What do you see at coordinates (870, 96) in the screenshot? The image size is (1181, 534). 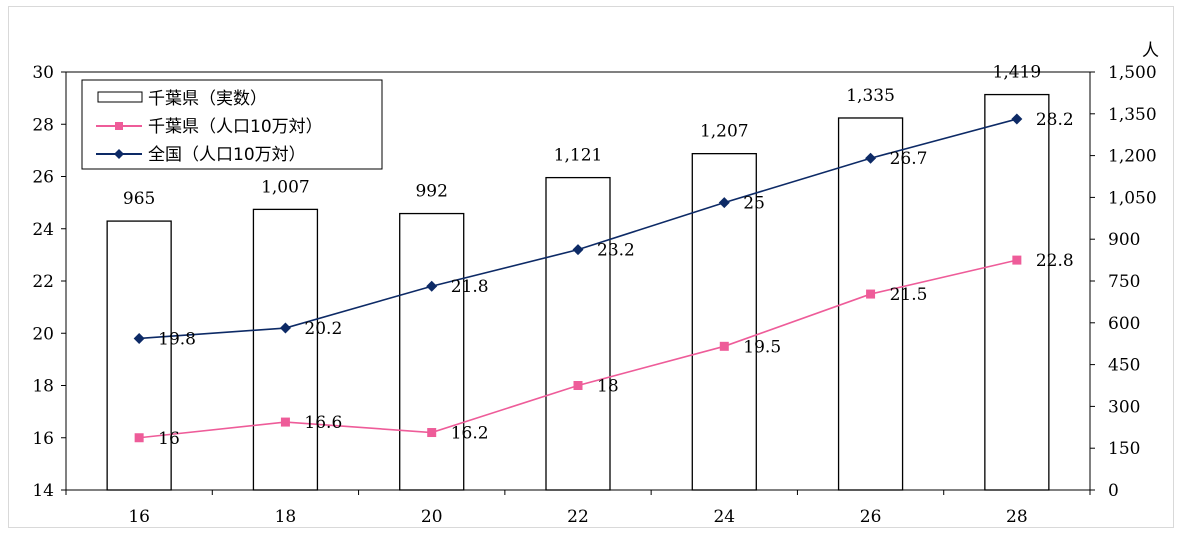 I see `bar-value-label: 1,335` at bounding box center [870, 96].